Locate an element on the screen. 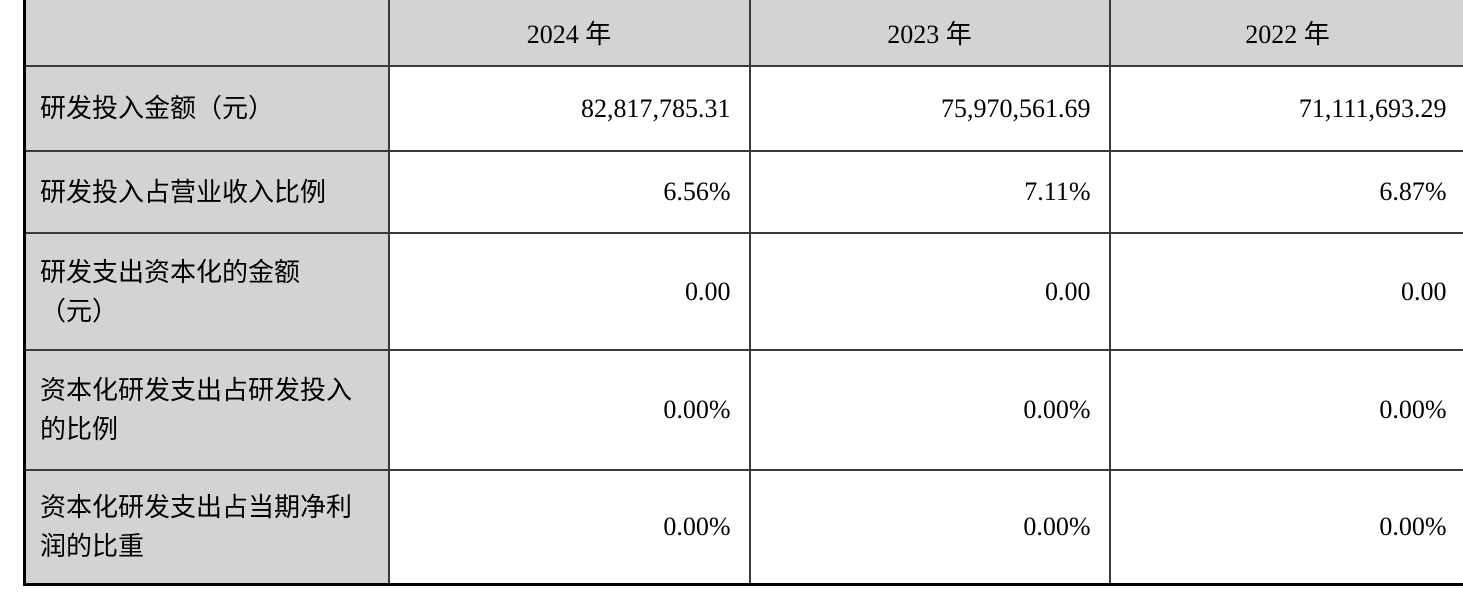 The image size is (1463, 596). row-label: 研发支出资本化的金额 （元） is located at coordinates (206, 291).